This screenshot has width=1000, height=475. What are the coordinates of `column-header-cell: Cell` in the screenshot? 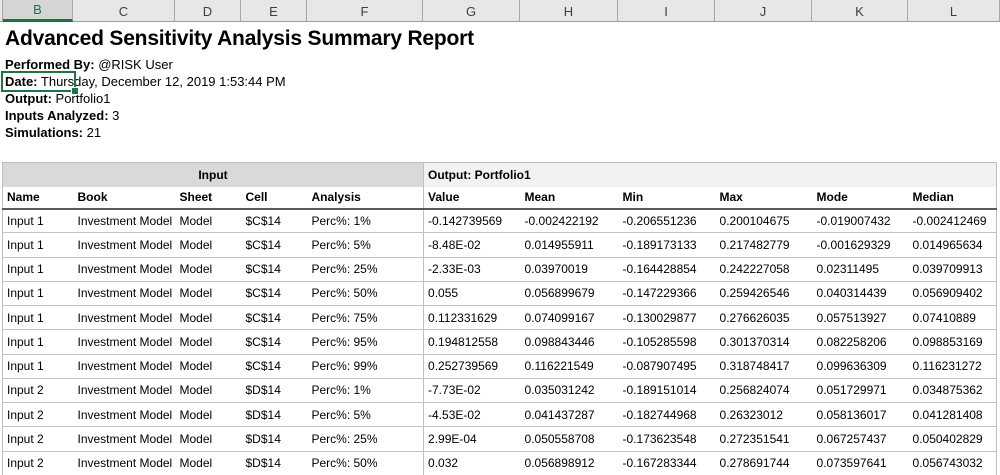 It's located at (274, 198).